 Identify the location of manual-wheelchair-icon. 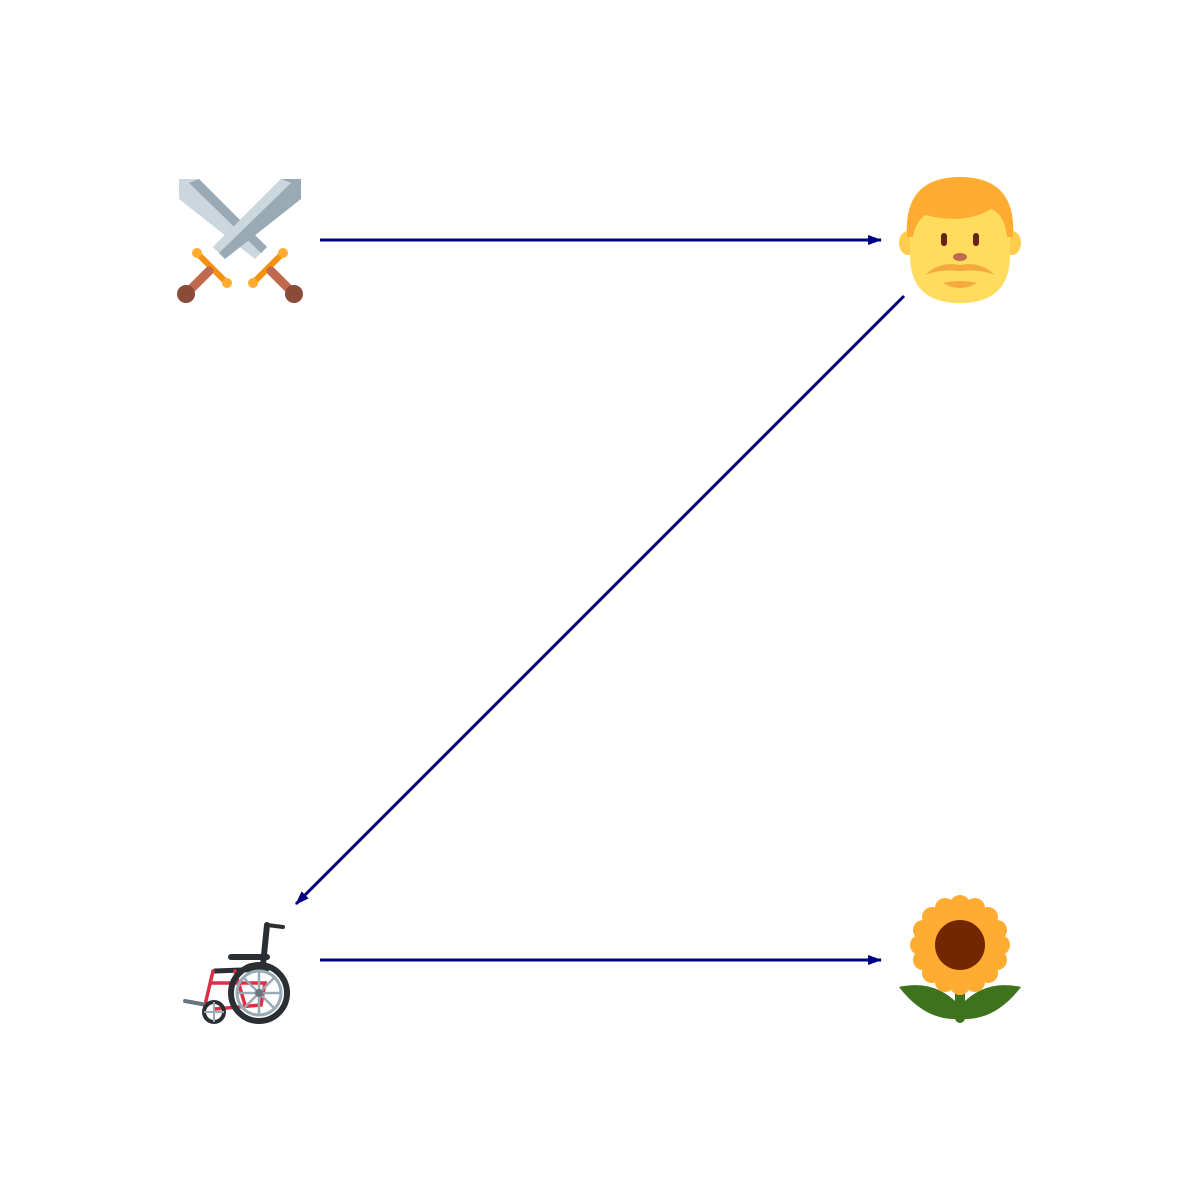
(240, 960).